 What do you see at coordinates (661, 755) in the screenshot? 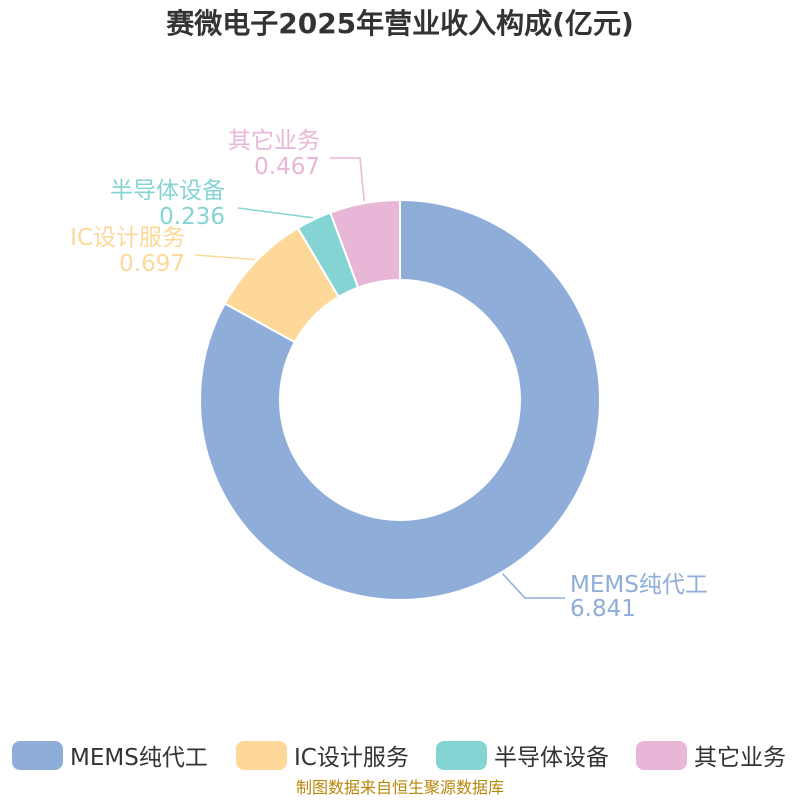
I see `legend-swatch-other` at bounding box center [661, 755].